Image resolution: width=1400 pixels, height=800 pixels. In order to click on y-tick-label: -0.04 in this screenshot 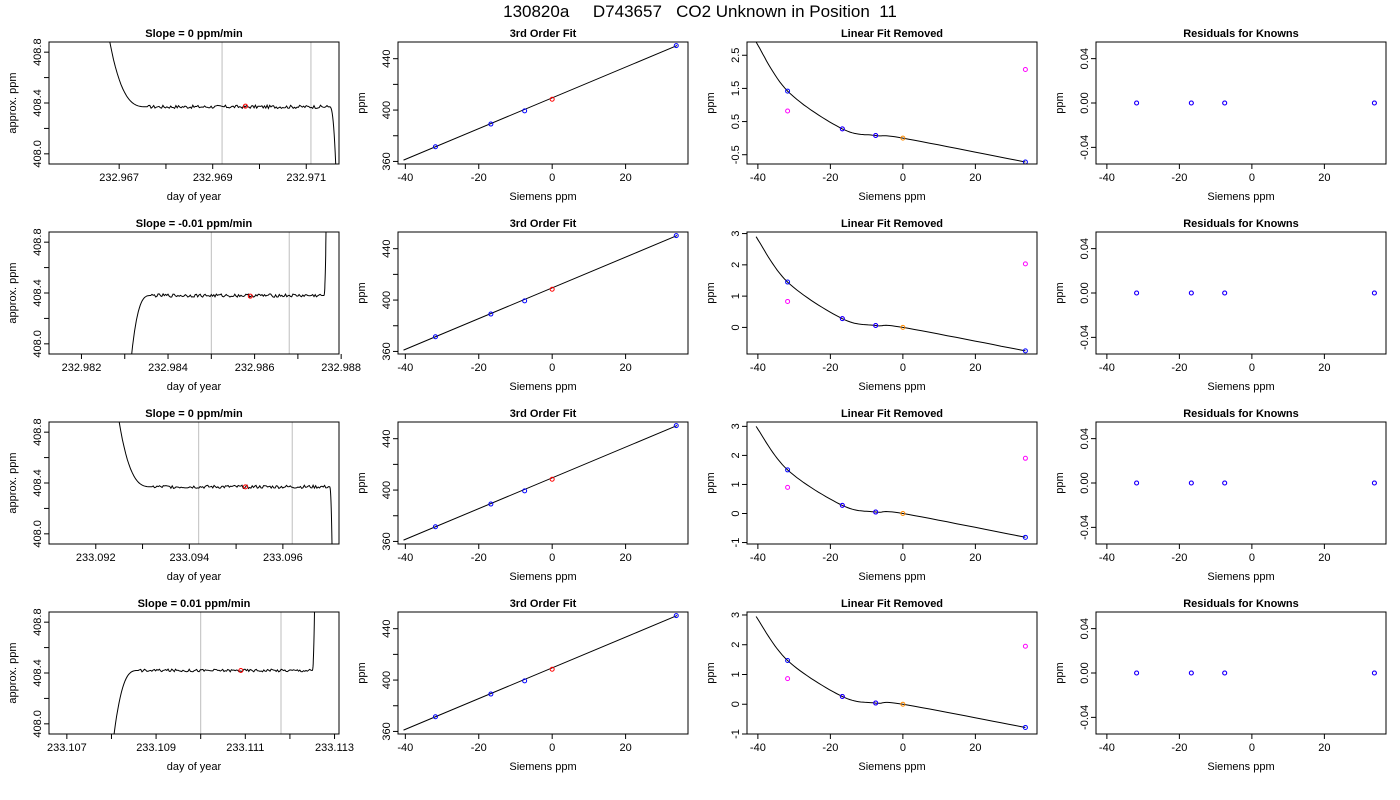, I will do `click(1085, 147)`.